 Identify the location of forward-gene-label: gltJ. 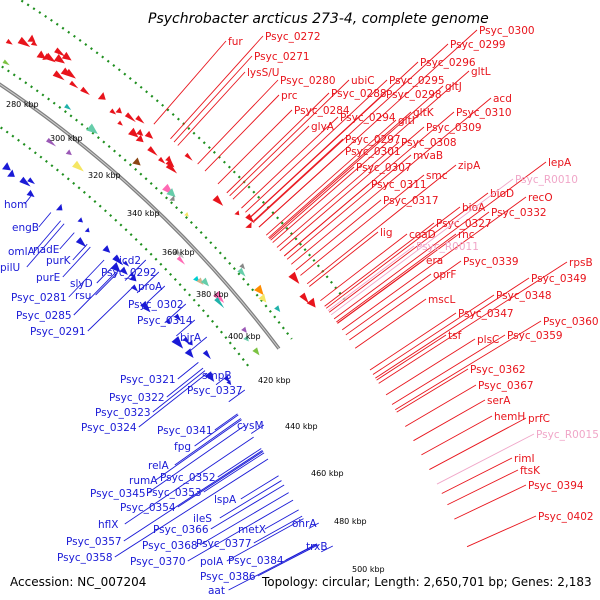
(453, 87).